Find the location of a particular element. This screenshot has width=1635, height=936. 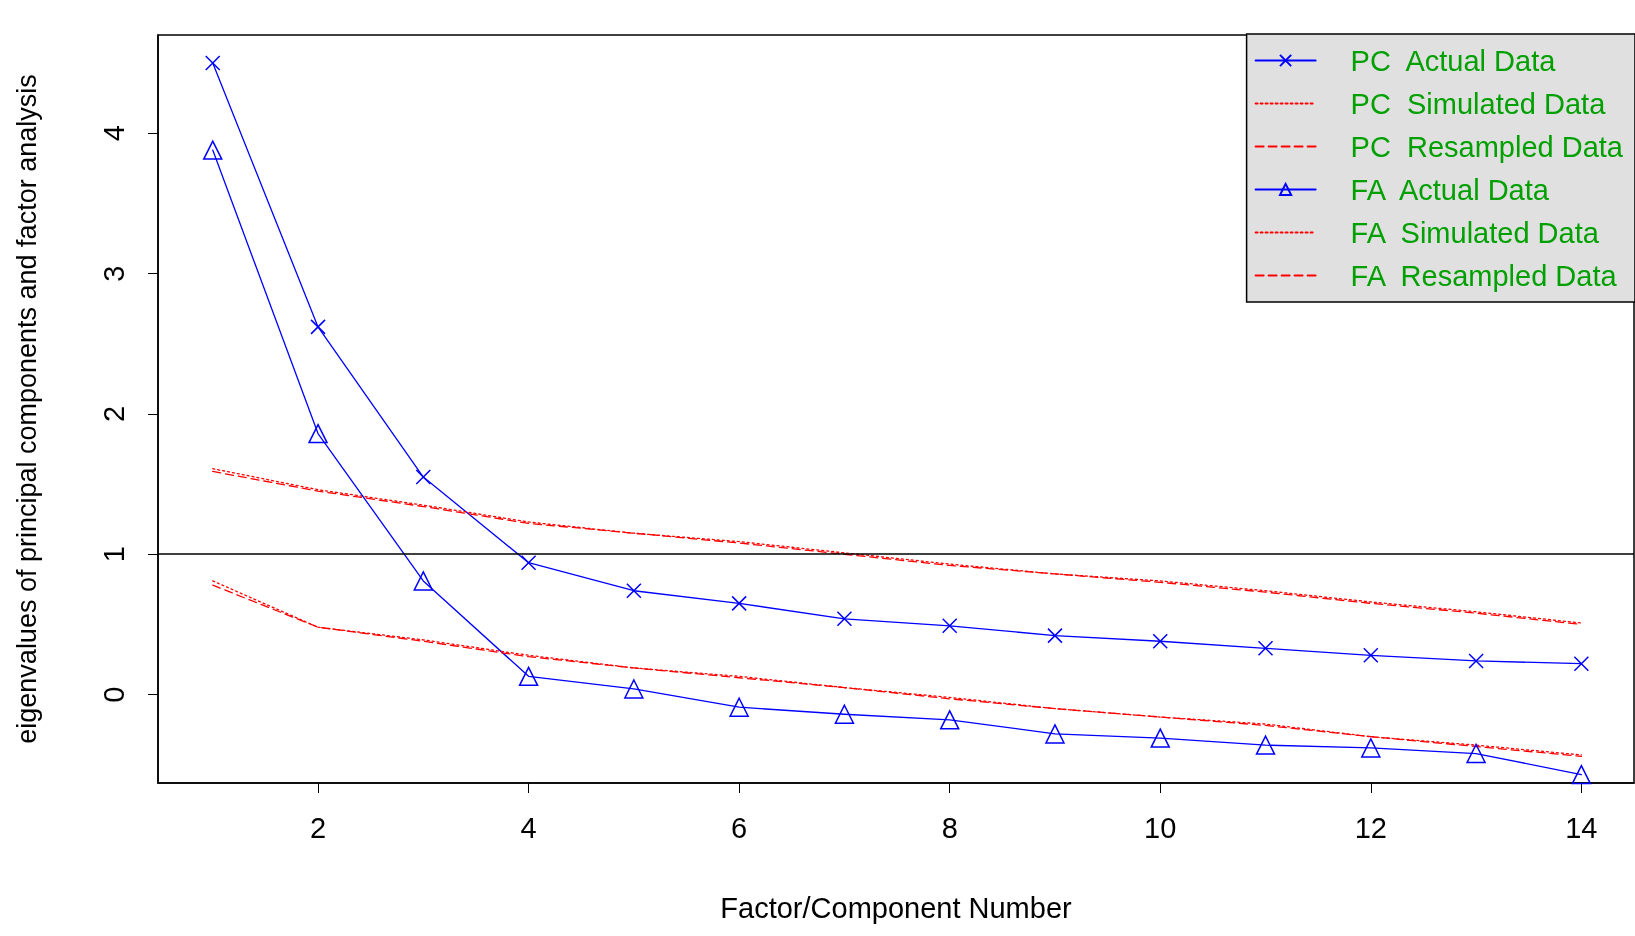

y-tick-label: 3 is located at coordinates (113, 273).